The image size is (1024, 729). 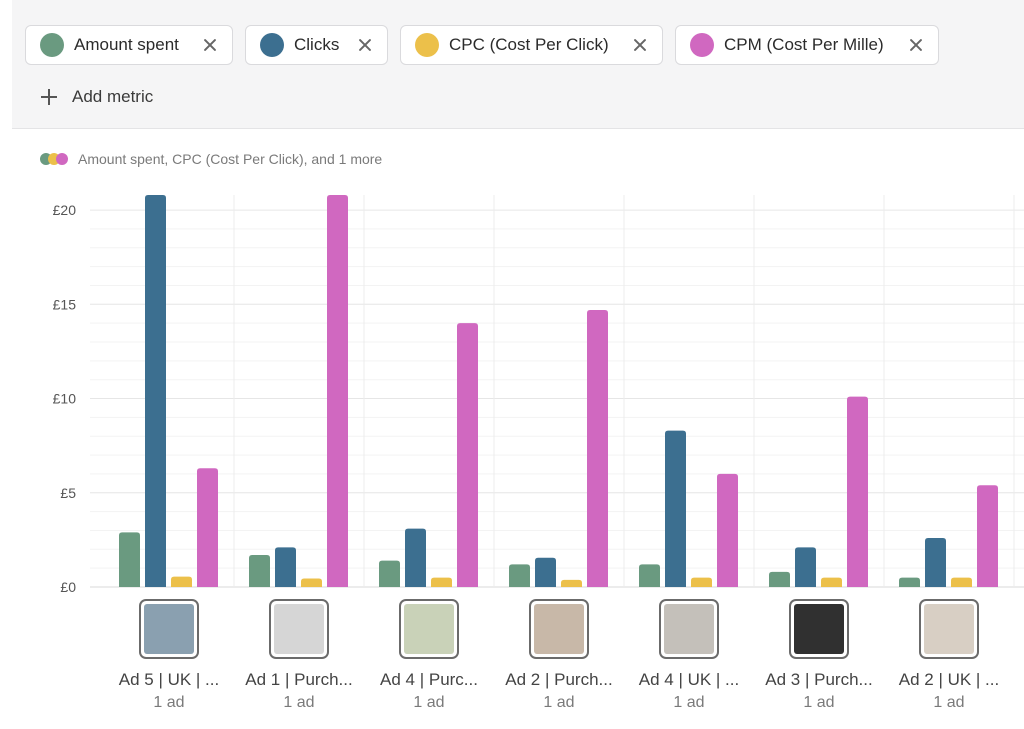 What do you see at coordinates (702, 45) in the screenshot?
I see `cpm-color-dot` at bounding box center [702, 45].